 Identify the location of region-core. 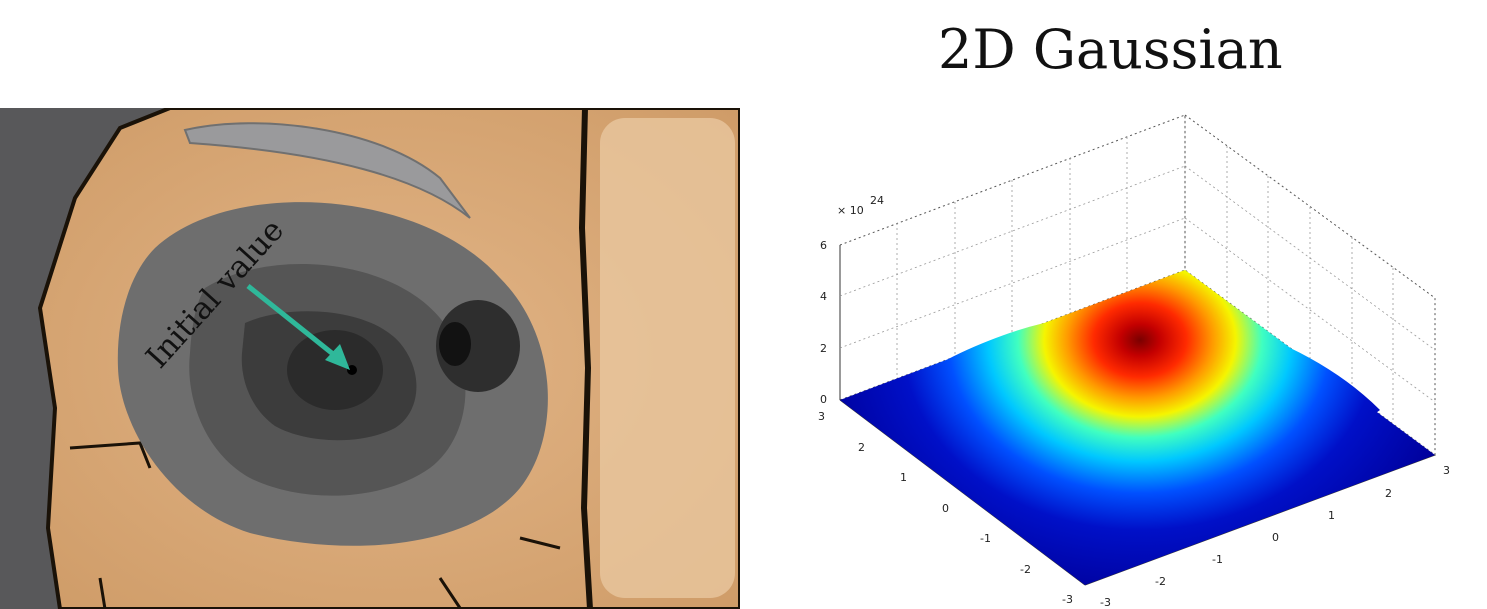
(335, 370).